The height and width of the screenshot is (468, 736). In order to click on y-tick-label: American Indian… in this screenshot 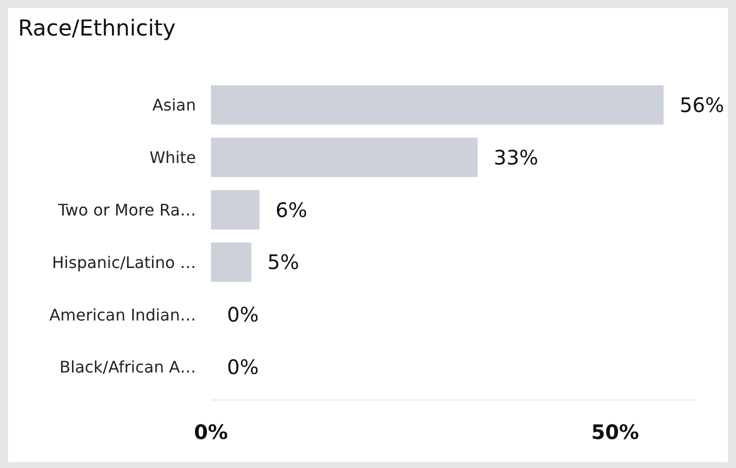, I will do `click(122, 314)`.